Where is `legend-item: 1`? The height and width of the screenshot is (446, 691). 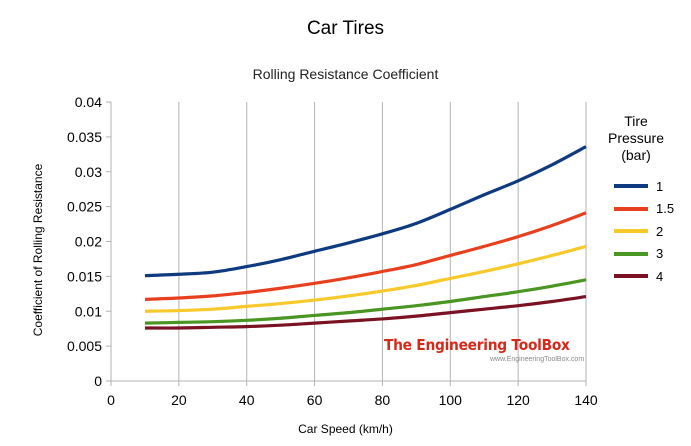
legend-item: 1 is located at coordinates (638, 186).